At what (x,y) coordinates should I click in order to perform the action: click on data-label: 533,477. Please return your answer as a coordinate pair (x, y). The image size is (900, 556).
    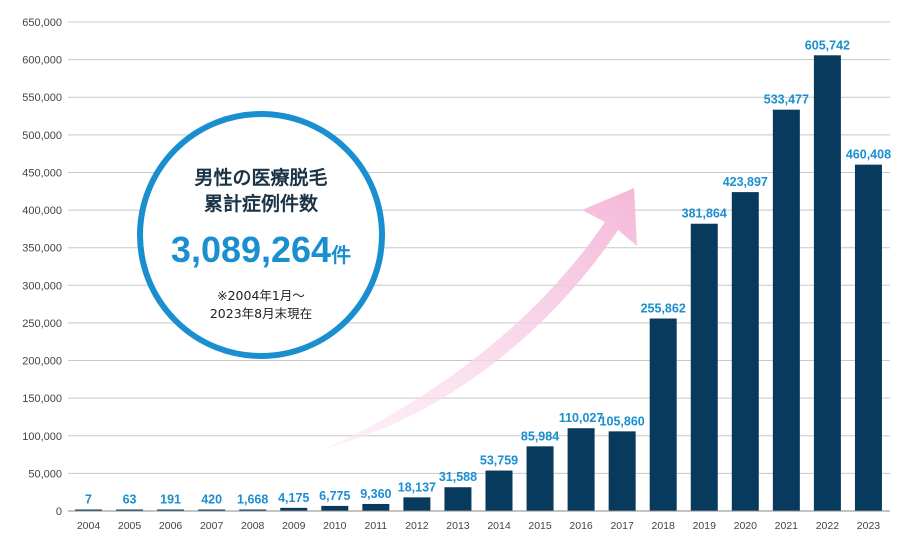
    Looking at the image, I should click on (786, 100).